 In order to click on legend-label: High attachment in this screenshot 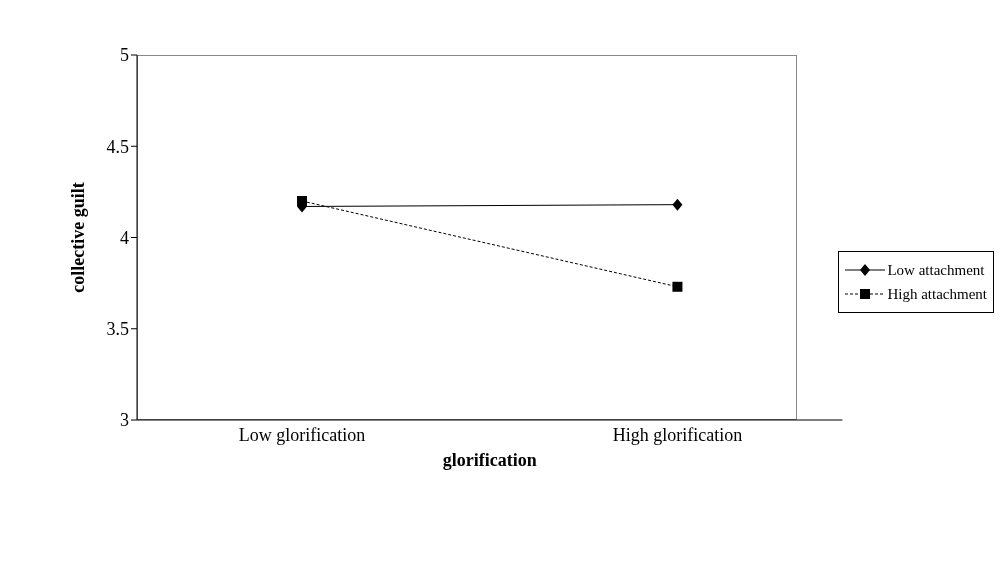, I will do `click(937, 294)`.